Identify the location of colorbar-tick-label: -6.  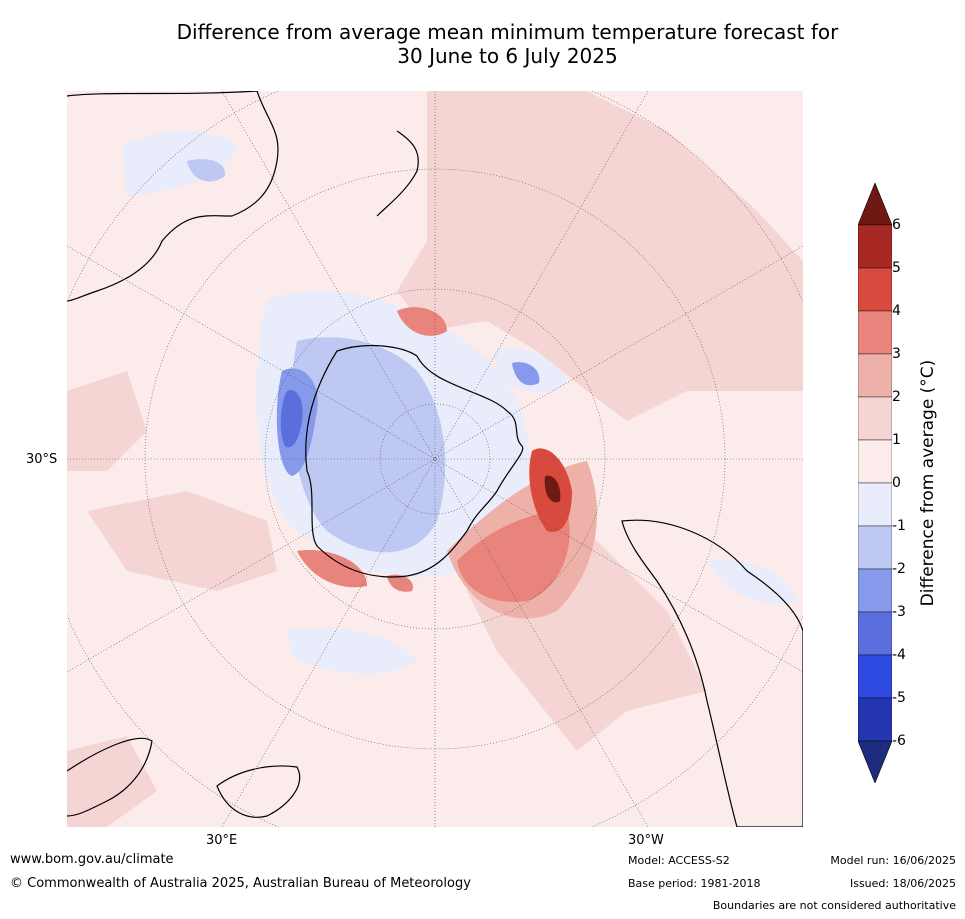
(899, 741).